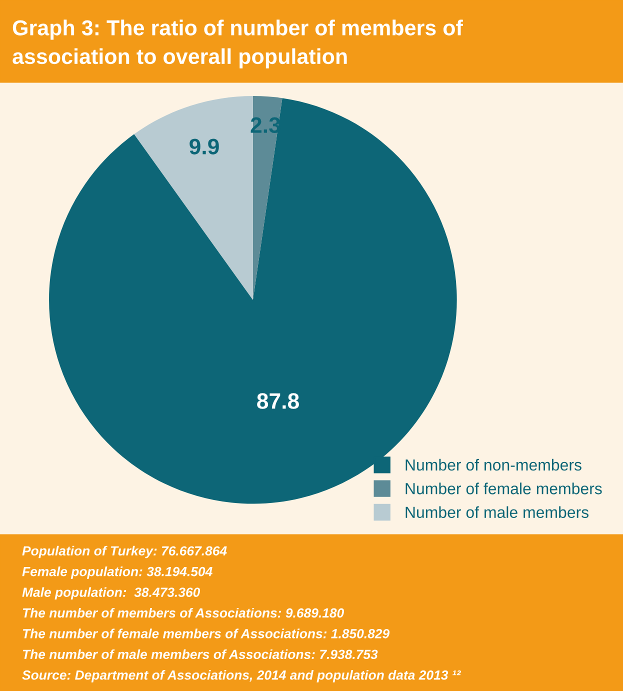 This screenshot has width=623, height=691. I want to click on text: Female population: 38.194.504, so click(117, 572).